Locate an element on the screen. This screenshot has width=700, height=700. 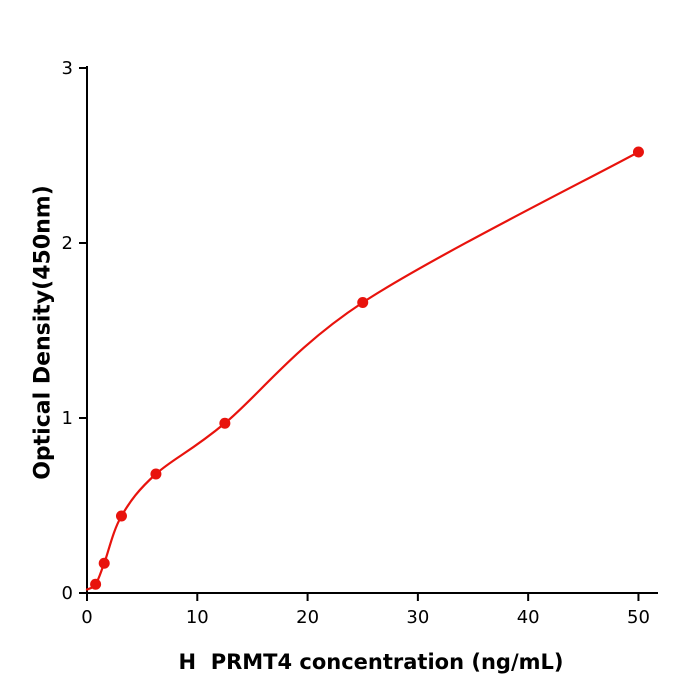
y-tick-label: 0 is located at coordinates (67, 593).